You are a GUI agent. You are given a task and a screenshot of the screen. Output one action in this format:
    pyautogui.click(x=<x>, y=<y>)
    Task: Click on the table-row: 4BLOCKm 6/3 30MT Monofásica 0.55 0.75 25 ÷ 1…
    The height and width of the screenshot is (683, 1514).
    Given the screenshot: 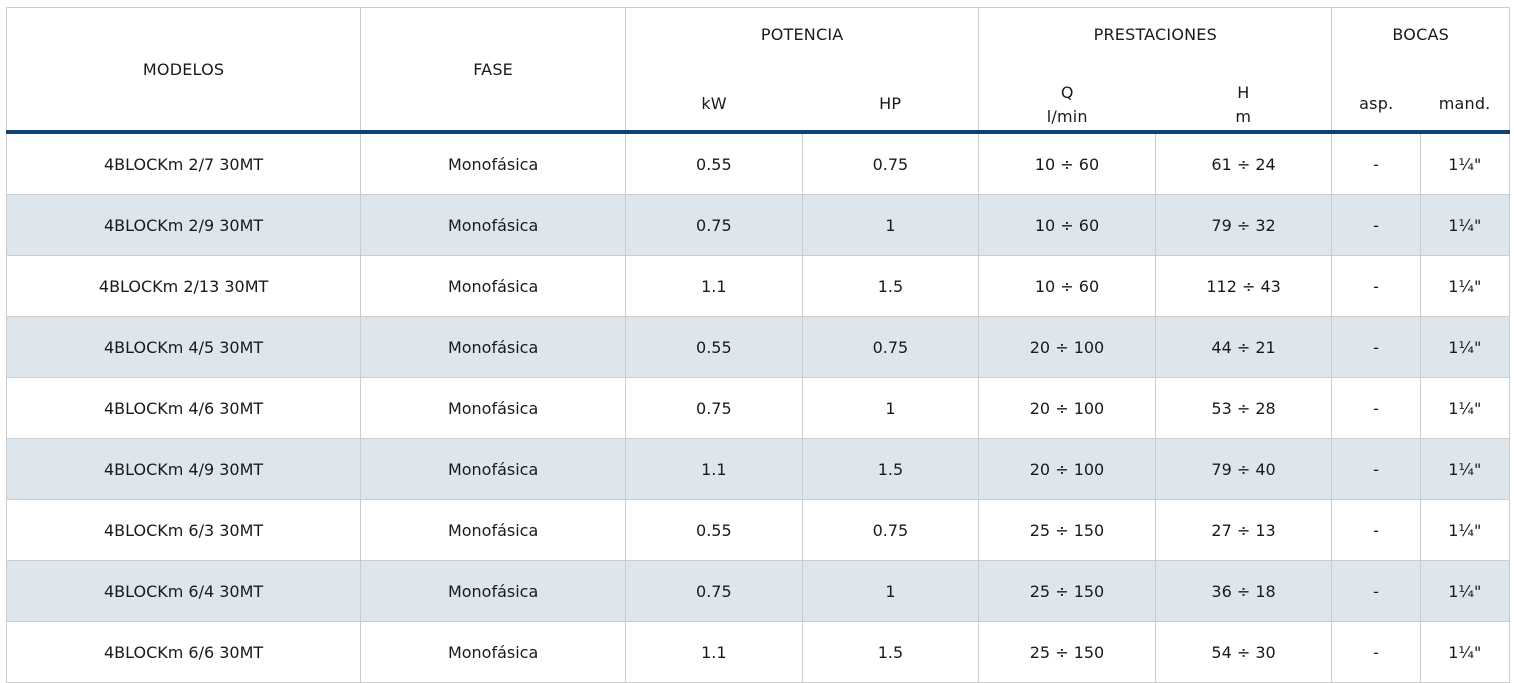 What is the action you would take?
    pyautogui.click(x=758, y=530)
    